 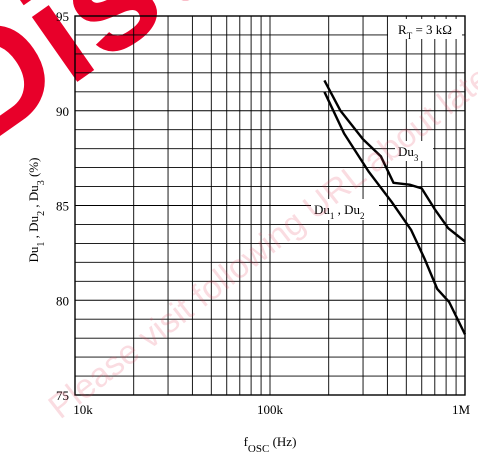 What do you see at coordinates (270, 444) in the screenshot?
I see `x-axis-title: fOSC (Hz)` at bounding box center [270, 444].